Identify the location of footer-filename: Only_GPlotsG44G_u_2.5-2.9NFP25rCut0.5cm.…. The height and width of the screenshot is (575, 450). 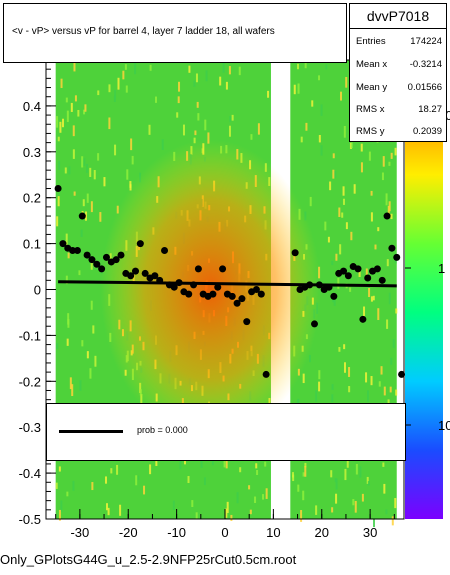
(148, 559).